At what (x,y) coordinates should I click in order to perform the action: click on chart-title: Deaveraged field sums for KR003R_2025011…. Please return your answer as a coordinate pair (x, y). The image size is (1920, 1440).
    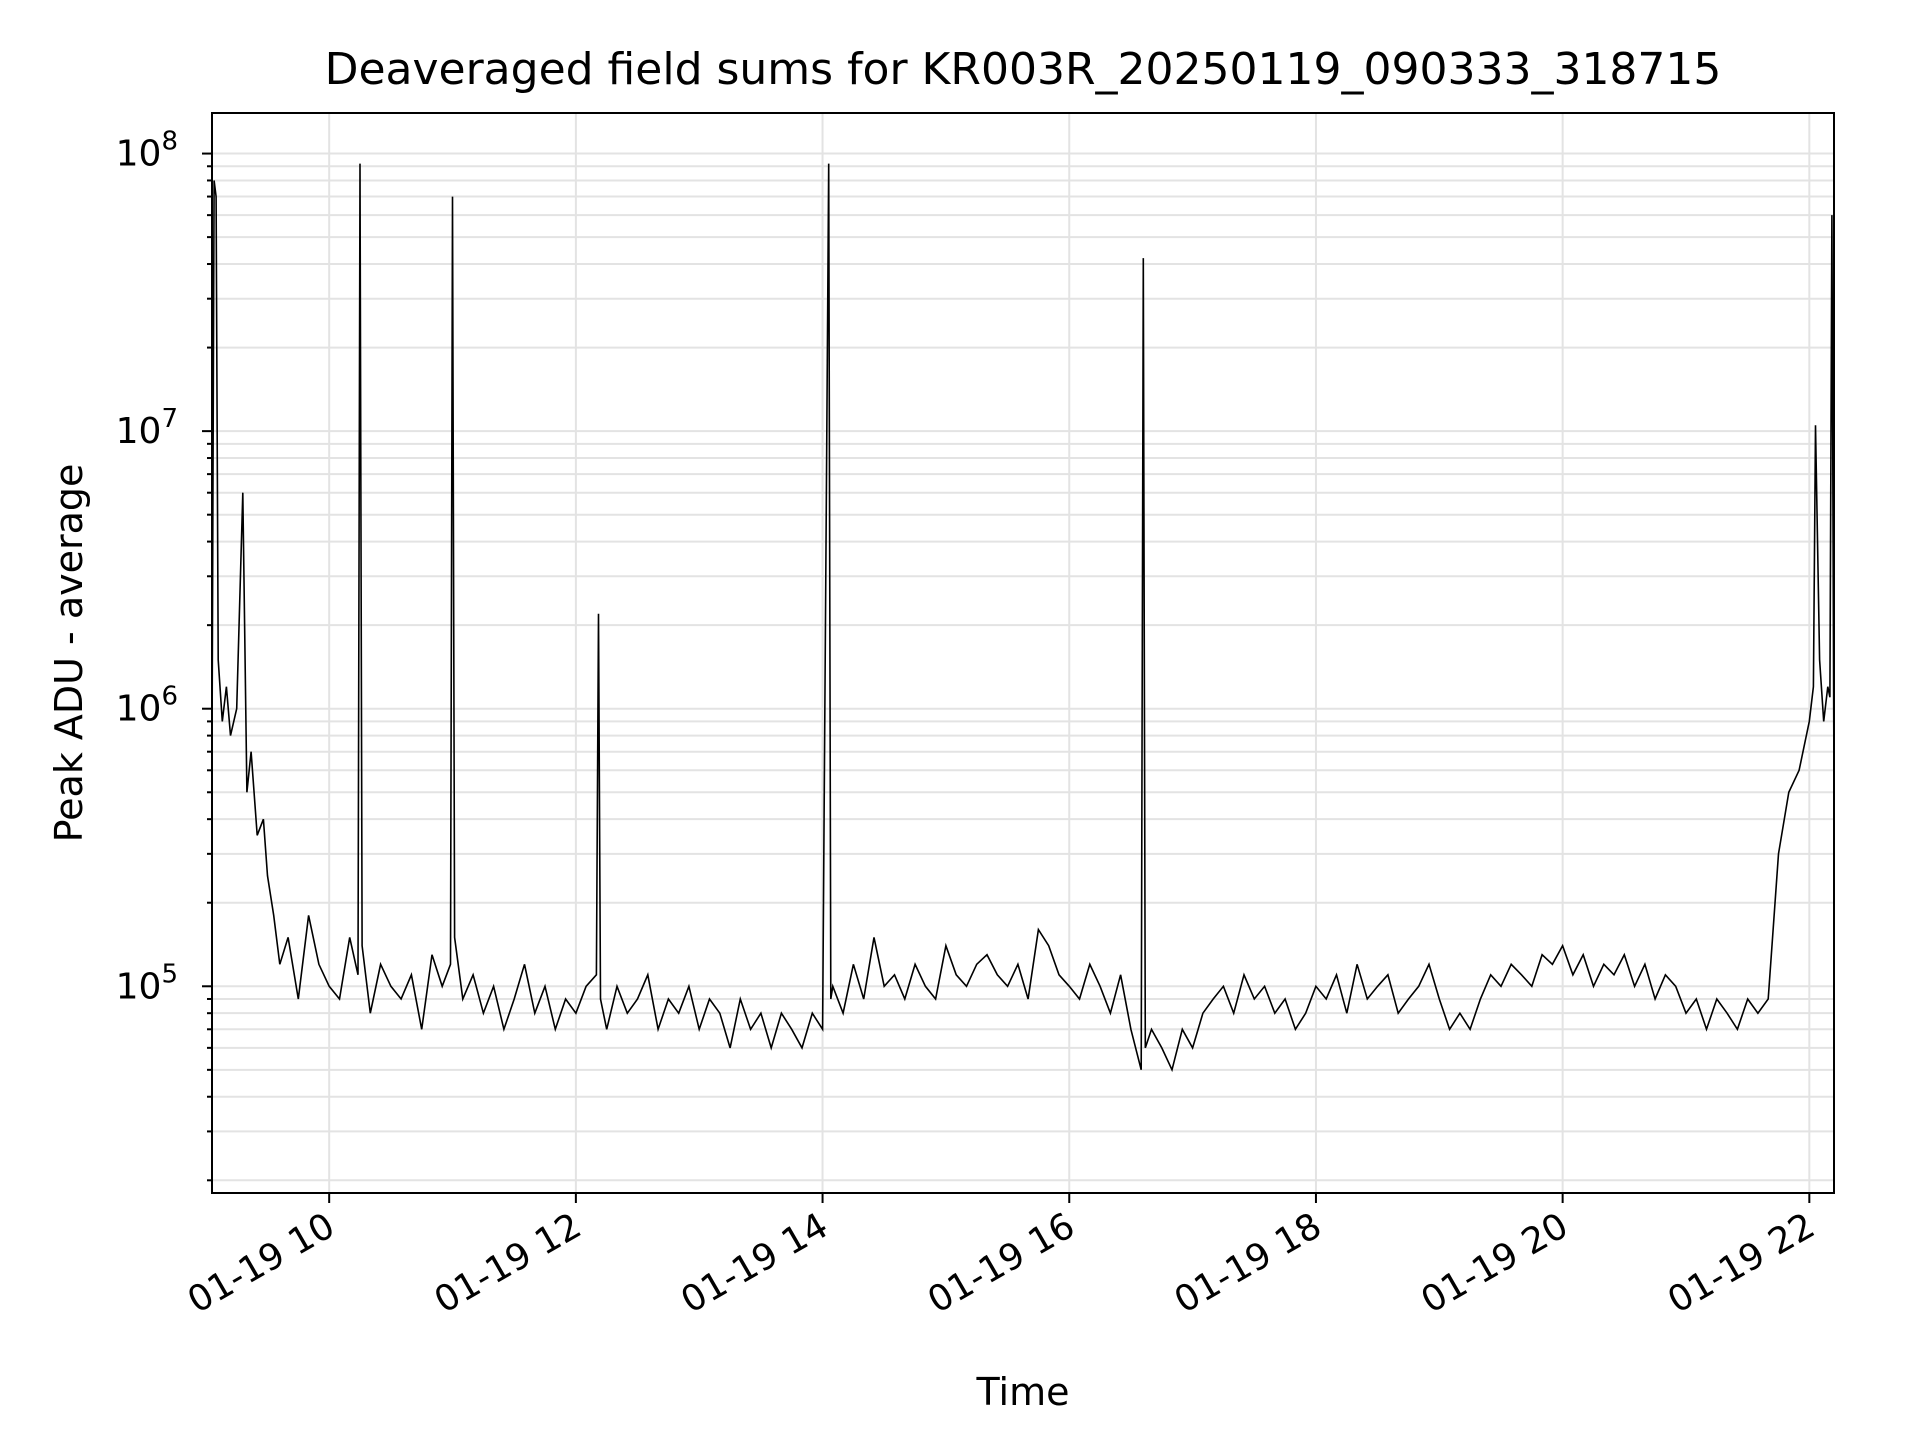
    Looking at the image, I should click on (1023, 69).